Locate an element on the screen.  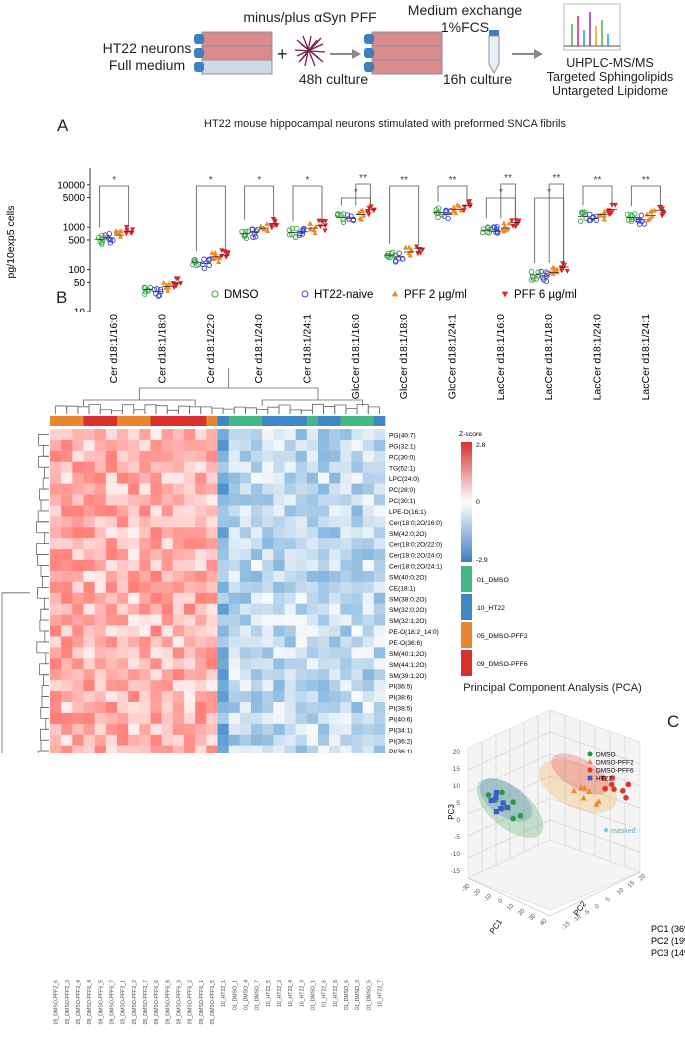
culture48-text: 48h culture is located at coordinates (333, 79).